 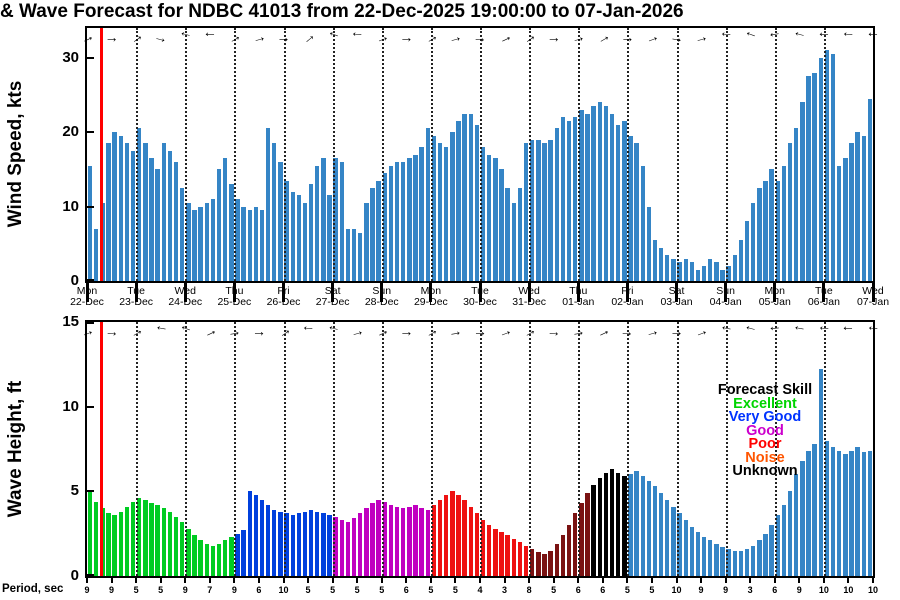 I want to click on legend-entry-noise: Noise, so click(x=765, y=457).